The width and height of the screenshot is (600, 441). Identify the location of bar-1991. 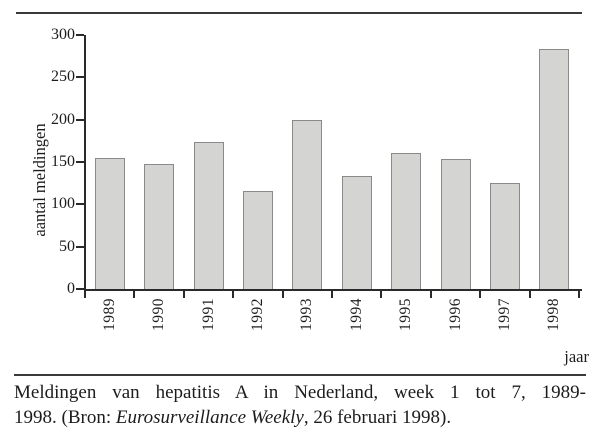
(208, 215).